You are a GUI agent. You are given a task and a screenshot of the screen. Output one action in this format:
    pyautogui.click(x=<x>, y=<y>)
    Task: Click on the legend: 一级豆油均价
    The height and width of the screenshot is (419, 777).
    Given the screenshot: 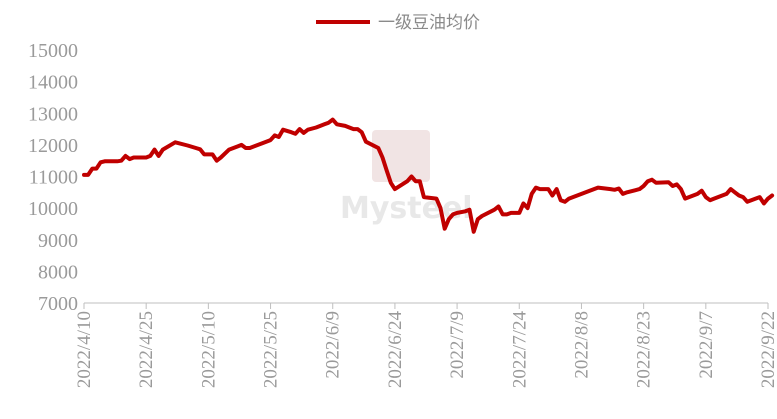 What is the action you would take?
    pyautogui.click(x=398, y=23)
    